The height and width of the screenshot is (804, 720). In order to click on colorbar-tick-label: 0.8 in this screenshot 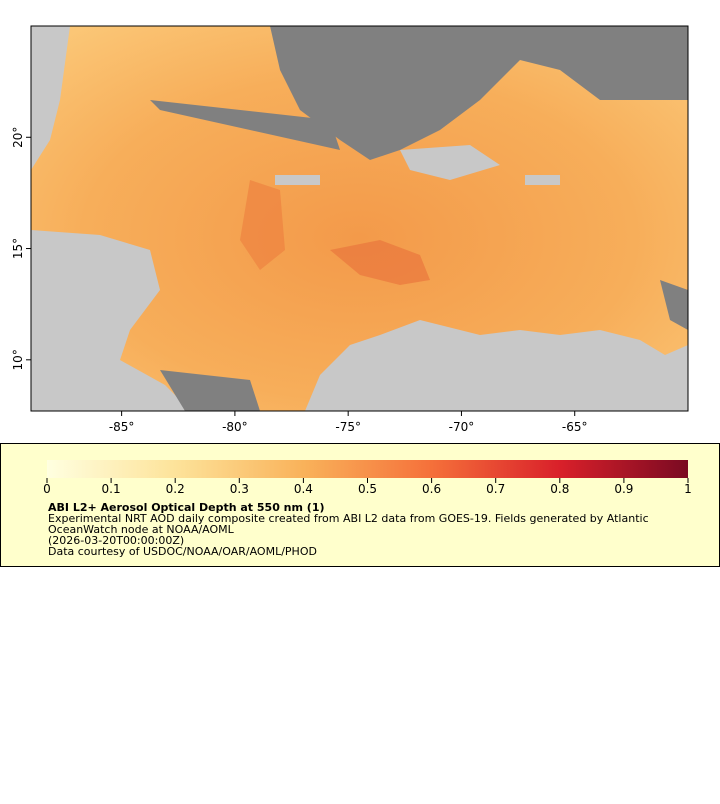, I will do `click(559, 489)`.